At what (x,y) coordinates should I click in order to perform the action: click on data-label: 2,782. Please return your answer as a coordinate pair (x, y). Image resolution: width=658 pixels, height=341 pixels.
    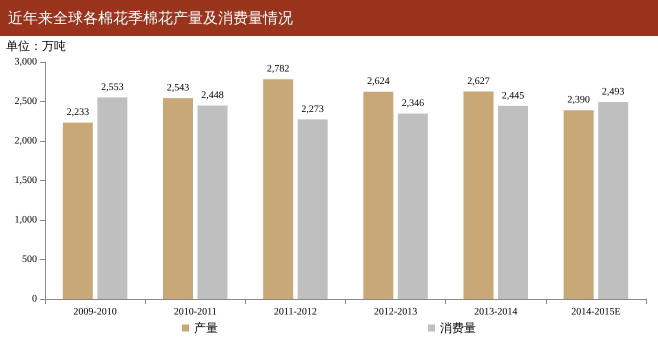
    Looking at the image, I should click on (278, 69).